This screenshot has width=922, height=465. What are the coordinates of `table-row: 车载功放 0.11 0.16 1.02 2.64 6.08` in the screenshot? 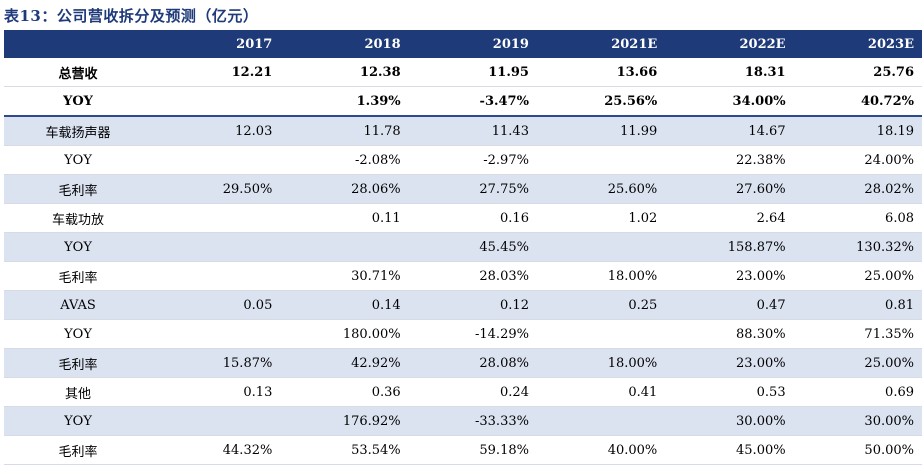 It's located at (463, 218).